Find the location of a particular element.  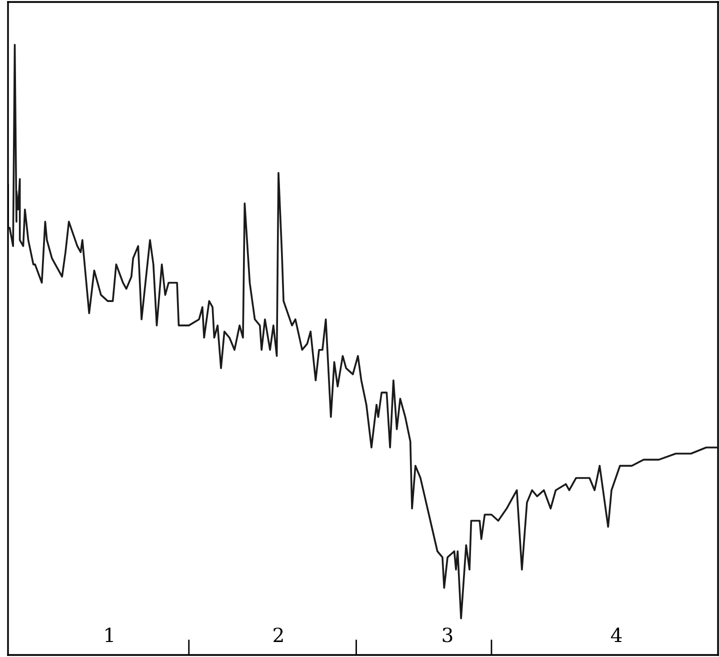

x-tick-label: 3 is located at coordinates (447, 635).